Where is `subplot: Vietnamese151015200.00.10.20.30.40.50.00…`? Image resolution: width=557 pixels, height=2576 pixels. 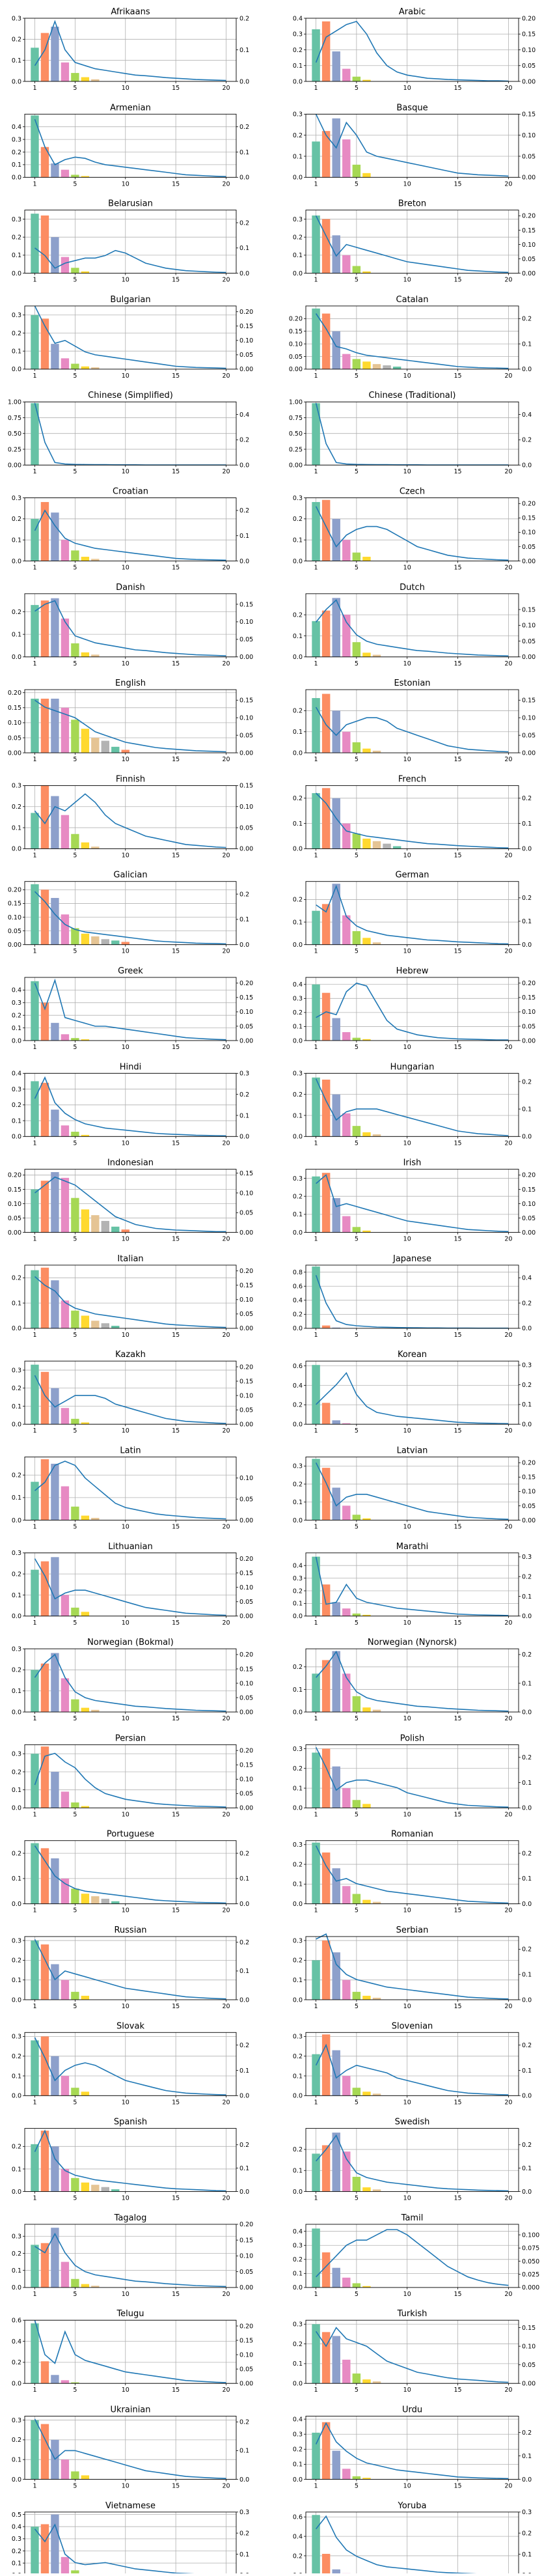 subplot: Vietnamese151015200.00.10.20.30.40.50.00… is located at coordinates (130, 2537).